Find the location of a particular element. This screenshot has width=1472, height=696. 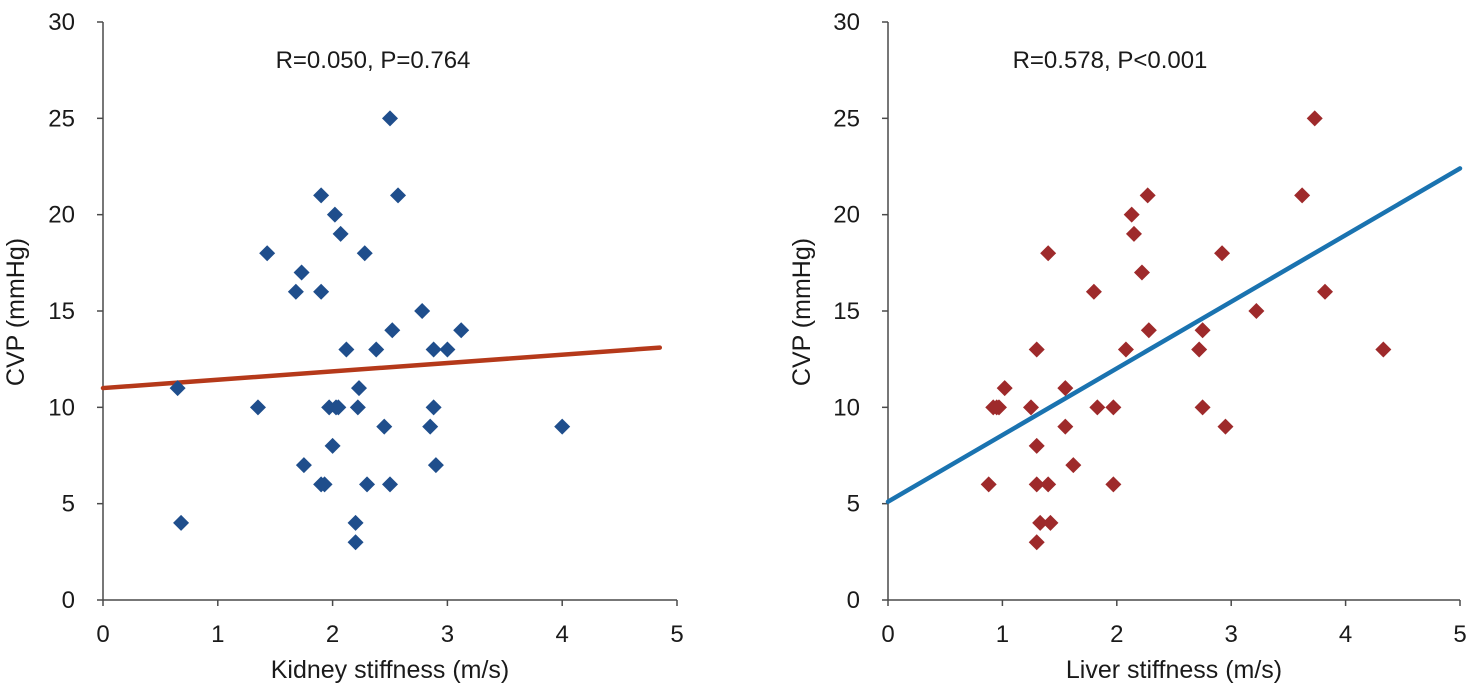

liver-x-tick-label: 0 is located at coordinates (887, 634).